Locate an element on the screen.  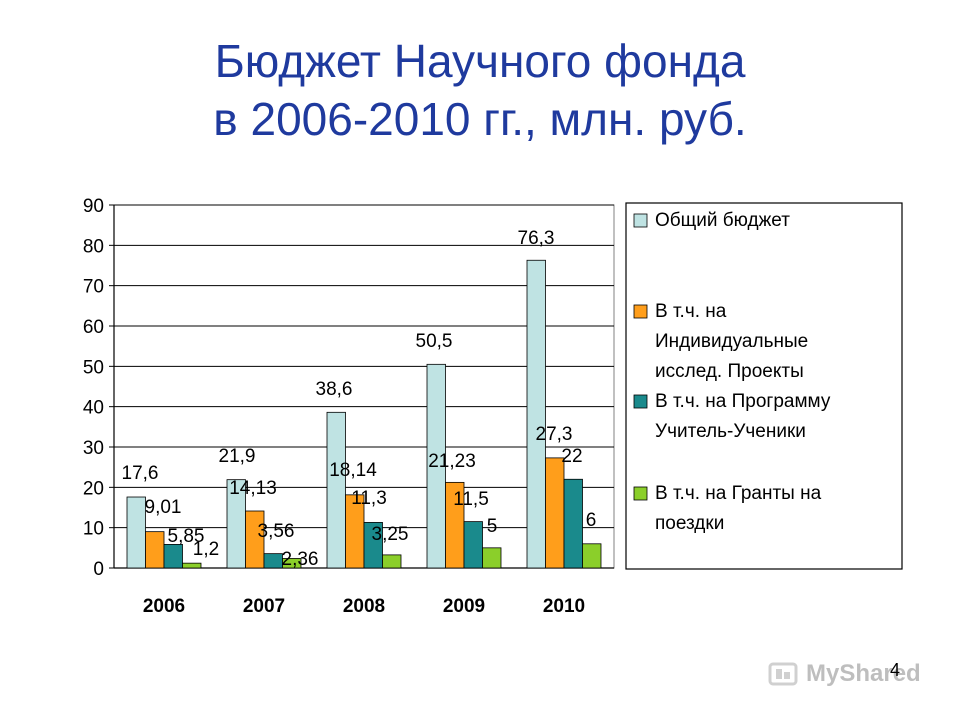
data-label: 18,14 is located at coordinates (353, 470).